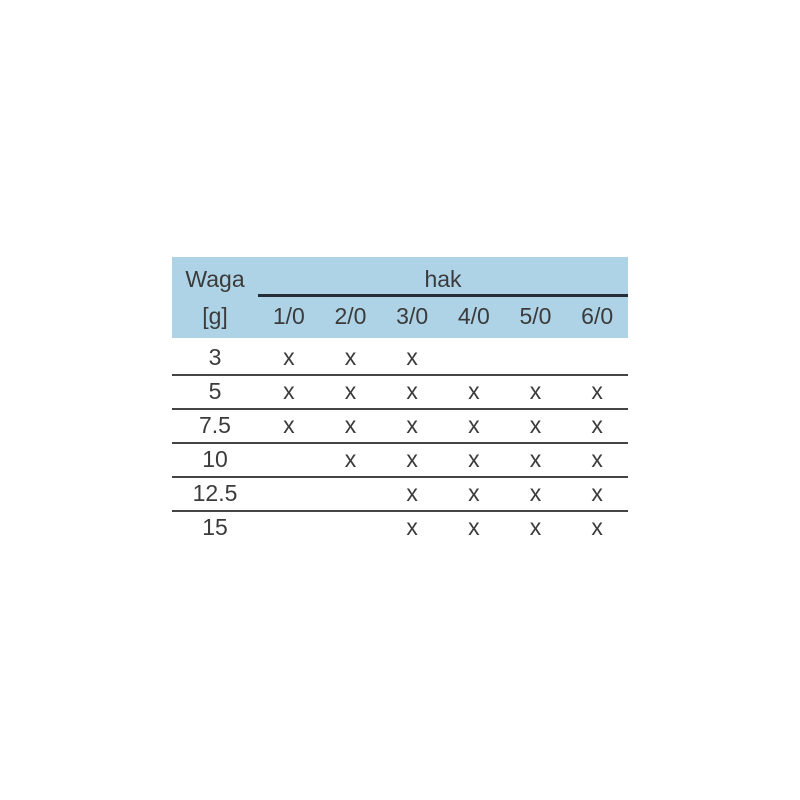 The height and width of the screenshot is (800, 800). Describe the element at coordinates (350, 315) in the screenshot. I see `column-header-2-0: 2/0` at that location.